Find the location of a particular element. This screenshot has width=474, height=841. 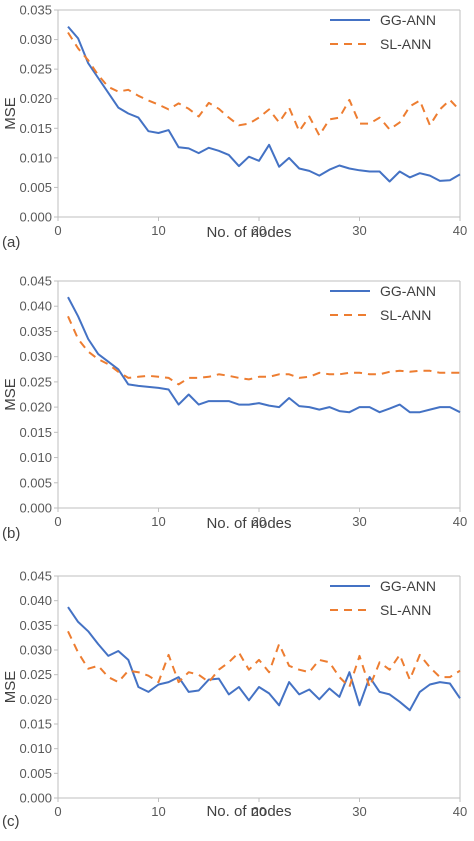

panel-label: (a) is located at coordinates (11, 242).